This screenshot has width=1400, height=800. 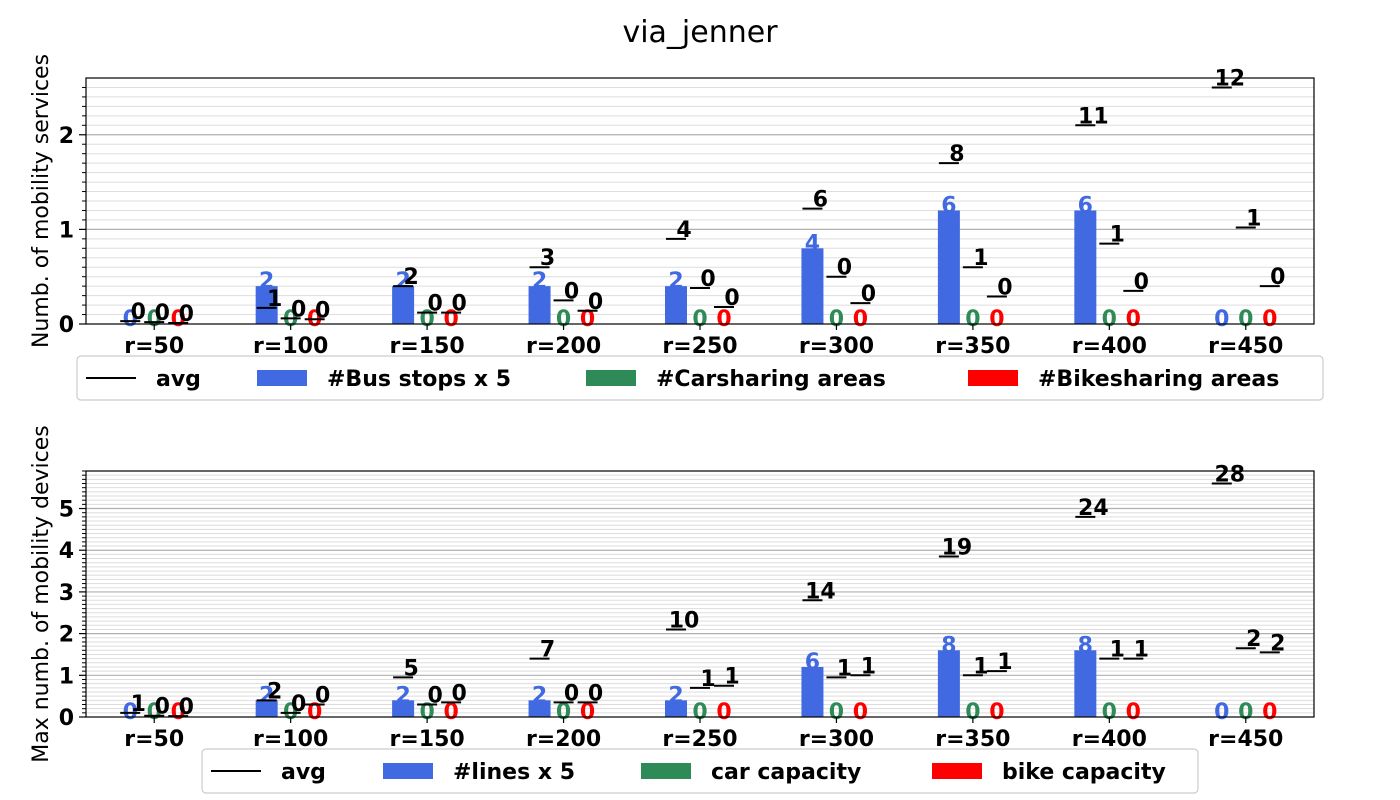 I want to click on avg-label-bus: 10, so click(x=684, y=620).